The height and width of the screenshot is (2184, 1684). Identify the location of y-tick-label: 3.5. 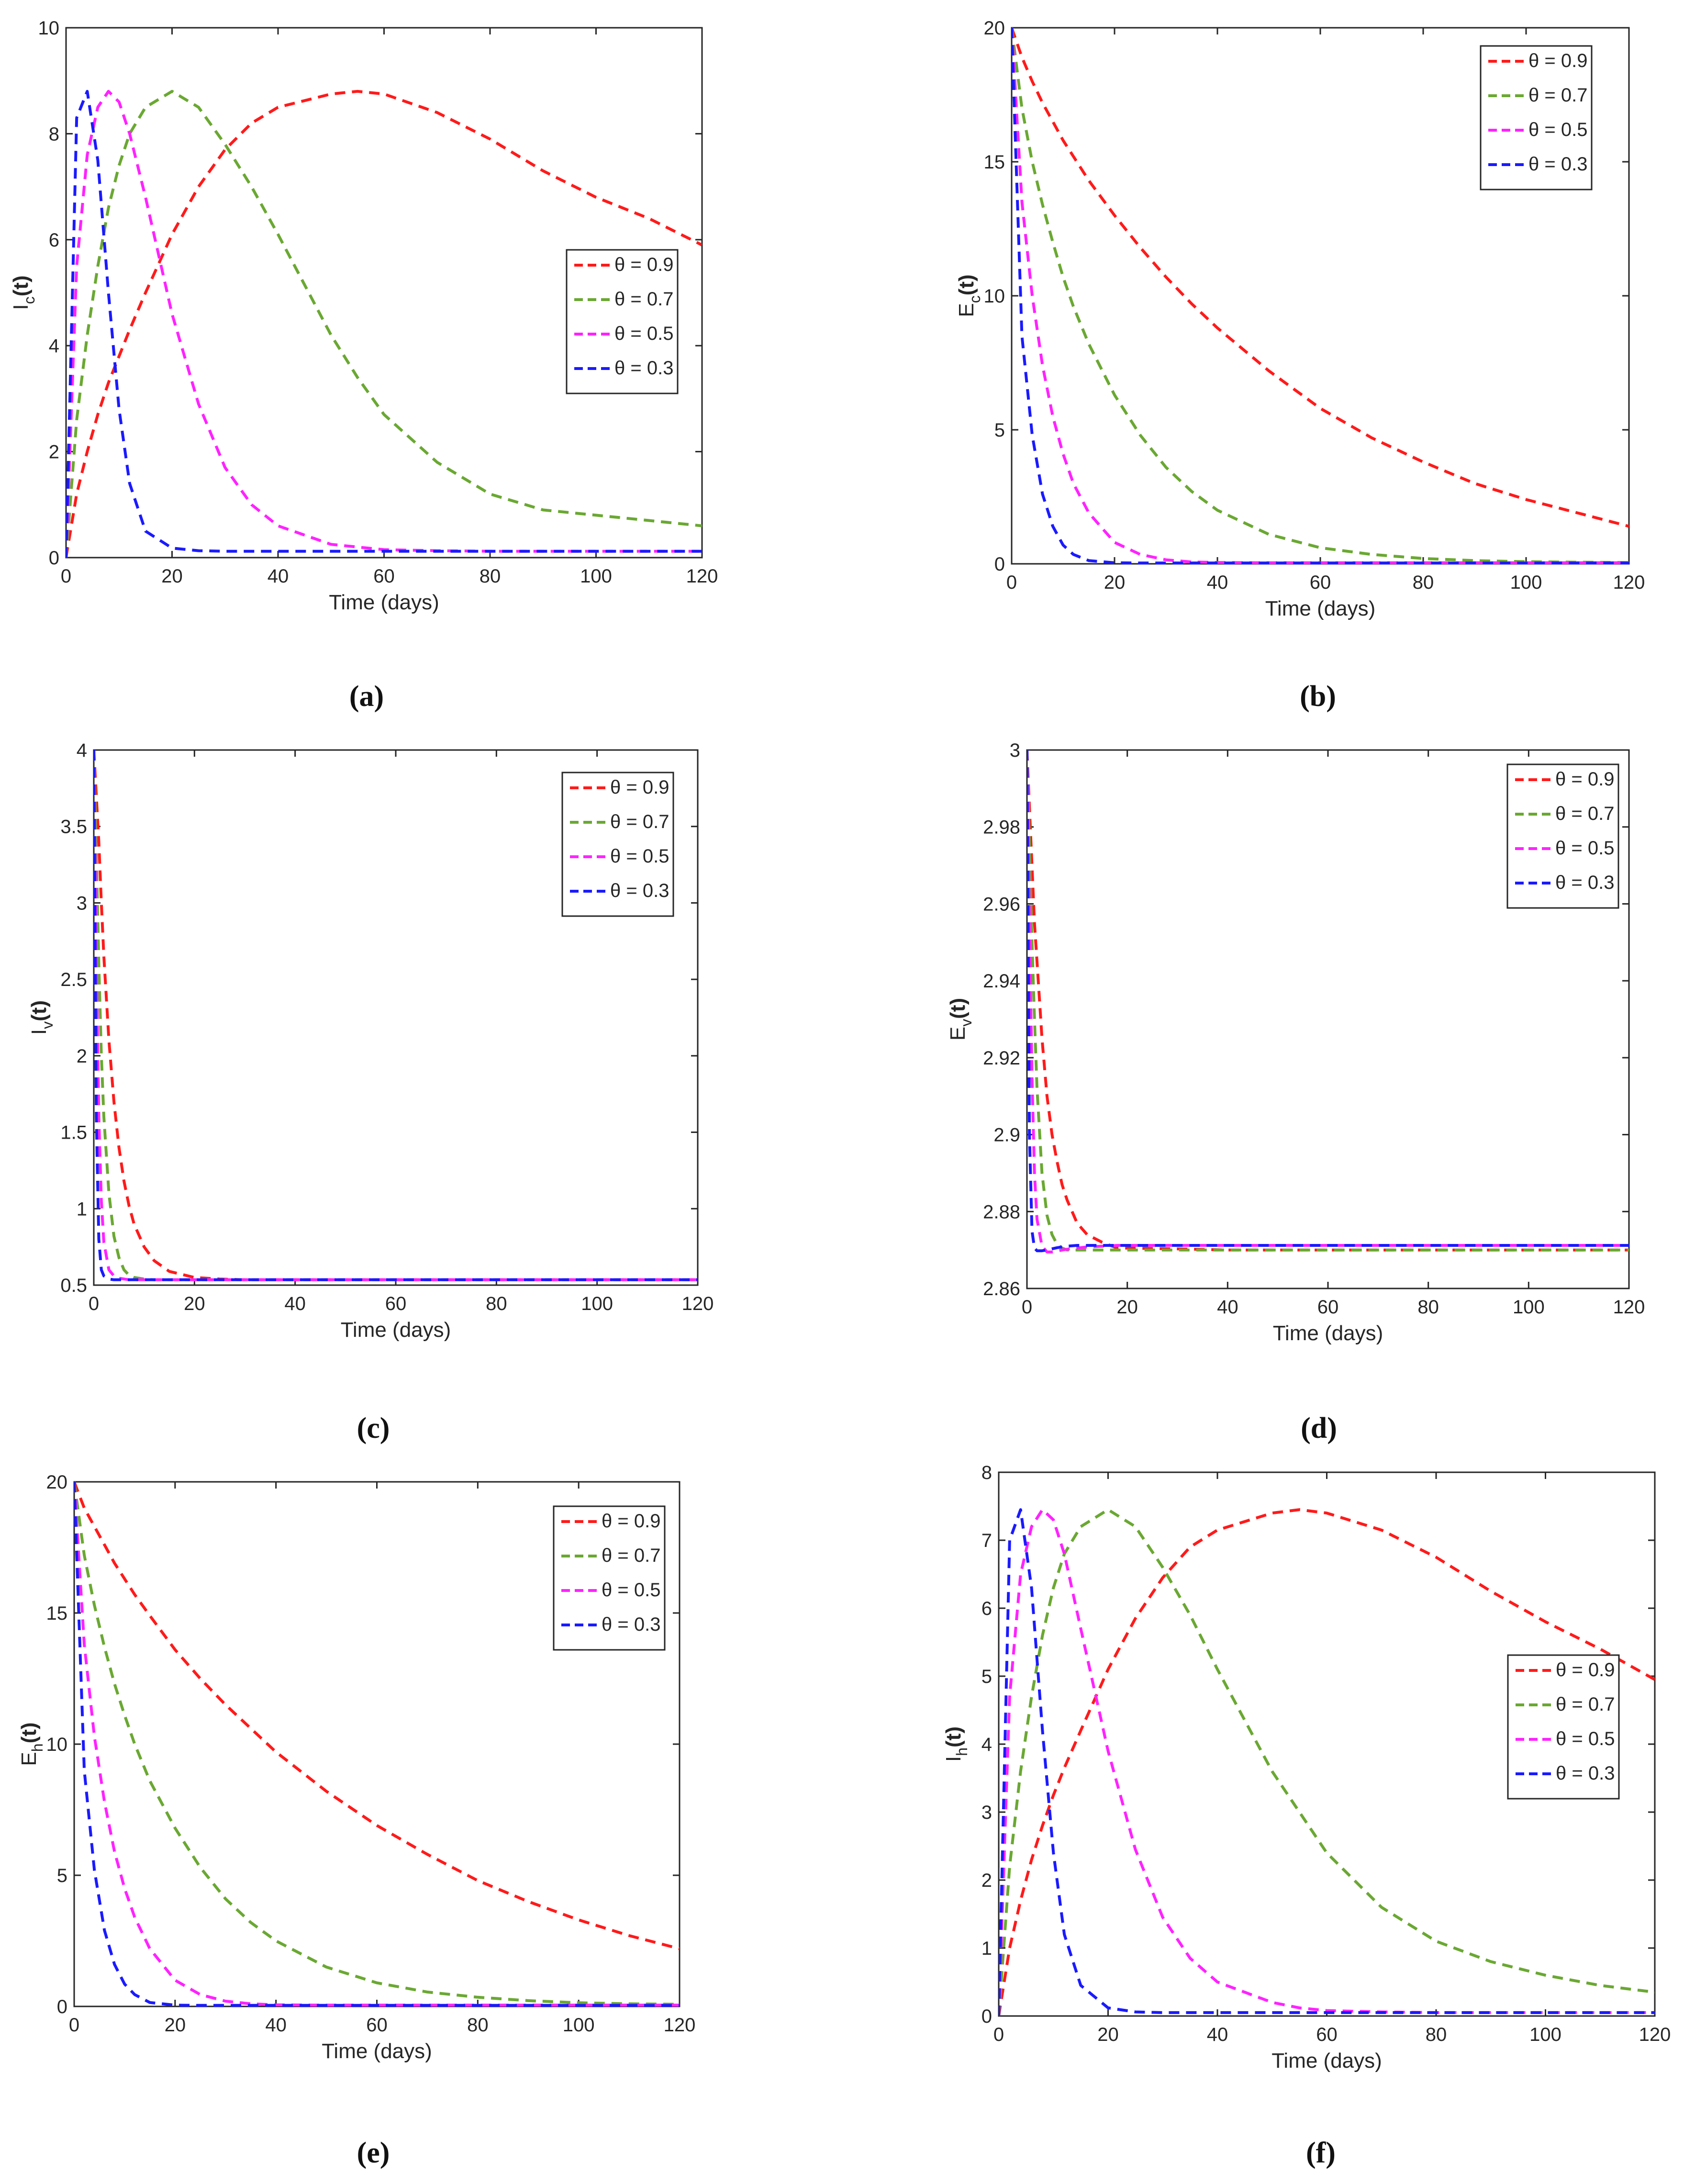
(74, 828).